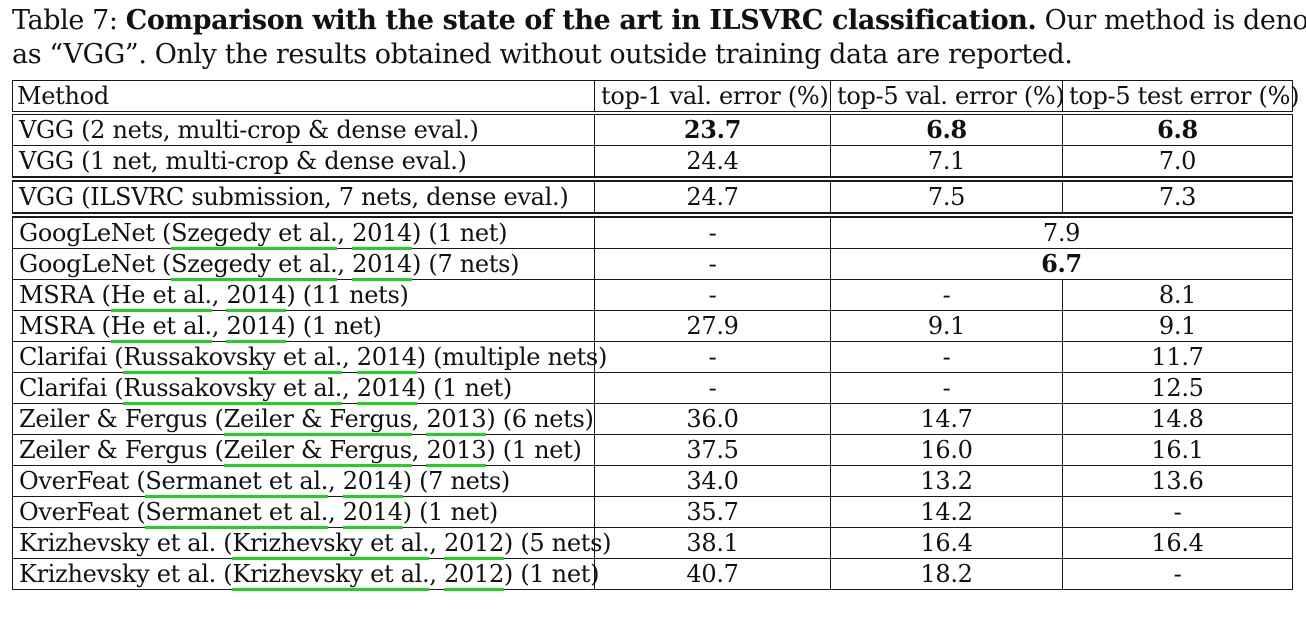 The width and height of the screenshot is (1306, 626). What do you see at coordinates (243, 161) in the screenshot?
I see `method-name: VGG (1 net, multi-crop & dense eval.)` at bounding box center [243, 161].